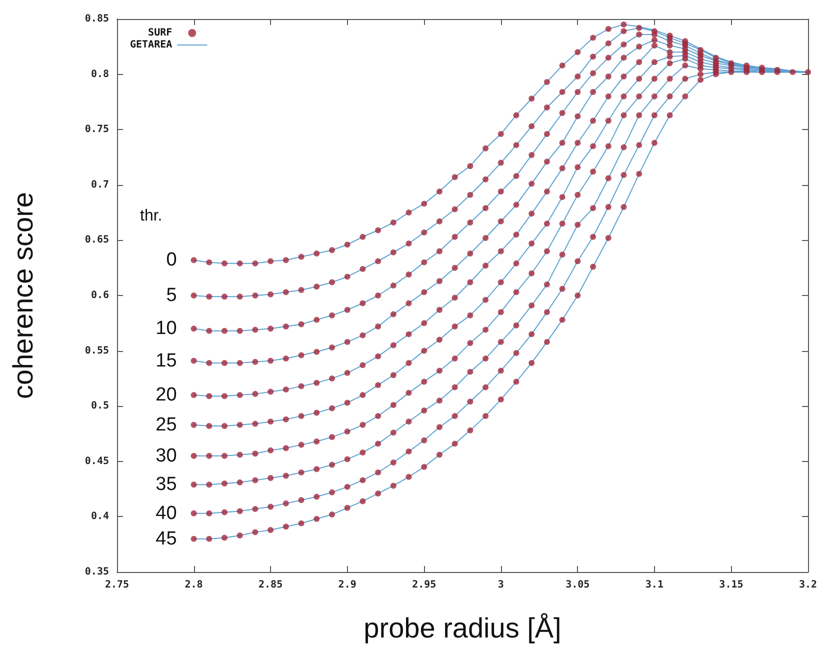 This screenshot has width=830, height=648. Describe the element at coordinates (99, 516) in the screenshot. I see `y-tick-label: 0.4` at that location.